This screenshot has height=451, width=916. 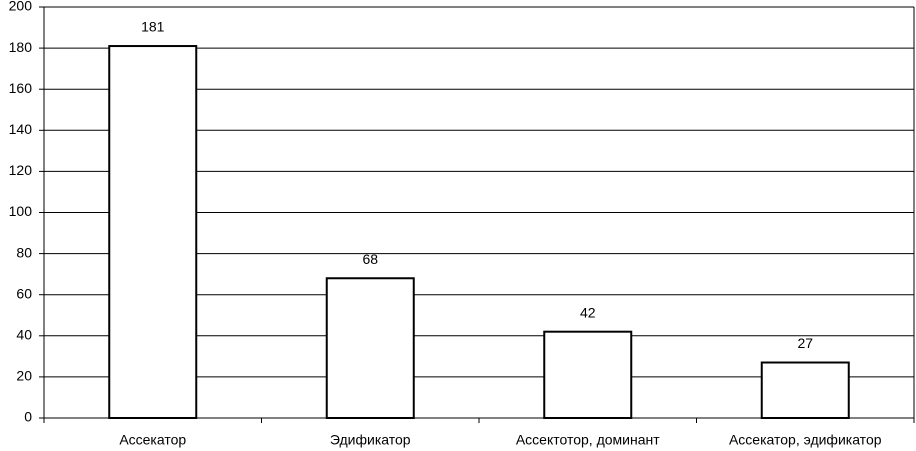 I want to click on data-label: 42, so click(x=588, y=312).